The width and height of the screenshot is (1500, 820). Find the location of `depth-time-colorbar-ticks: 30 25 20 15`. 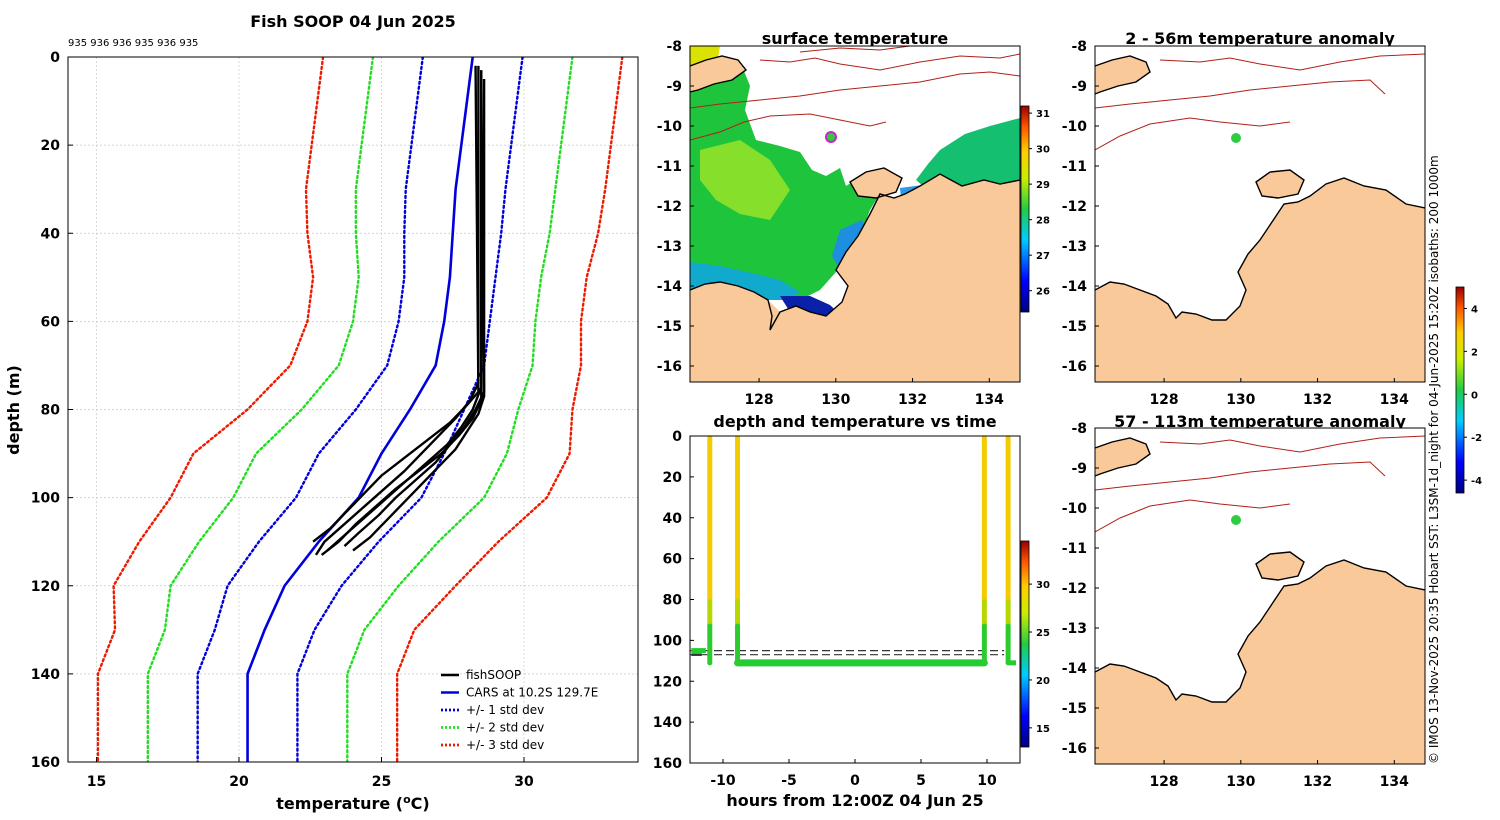

depth-time-colorbar-ticks: 30 25 20 15 is located at coordinates (1039, 657).